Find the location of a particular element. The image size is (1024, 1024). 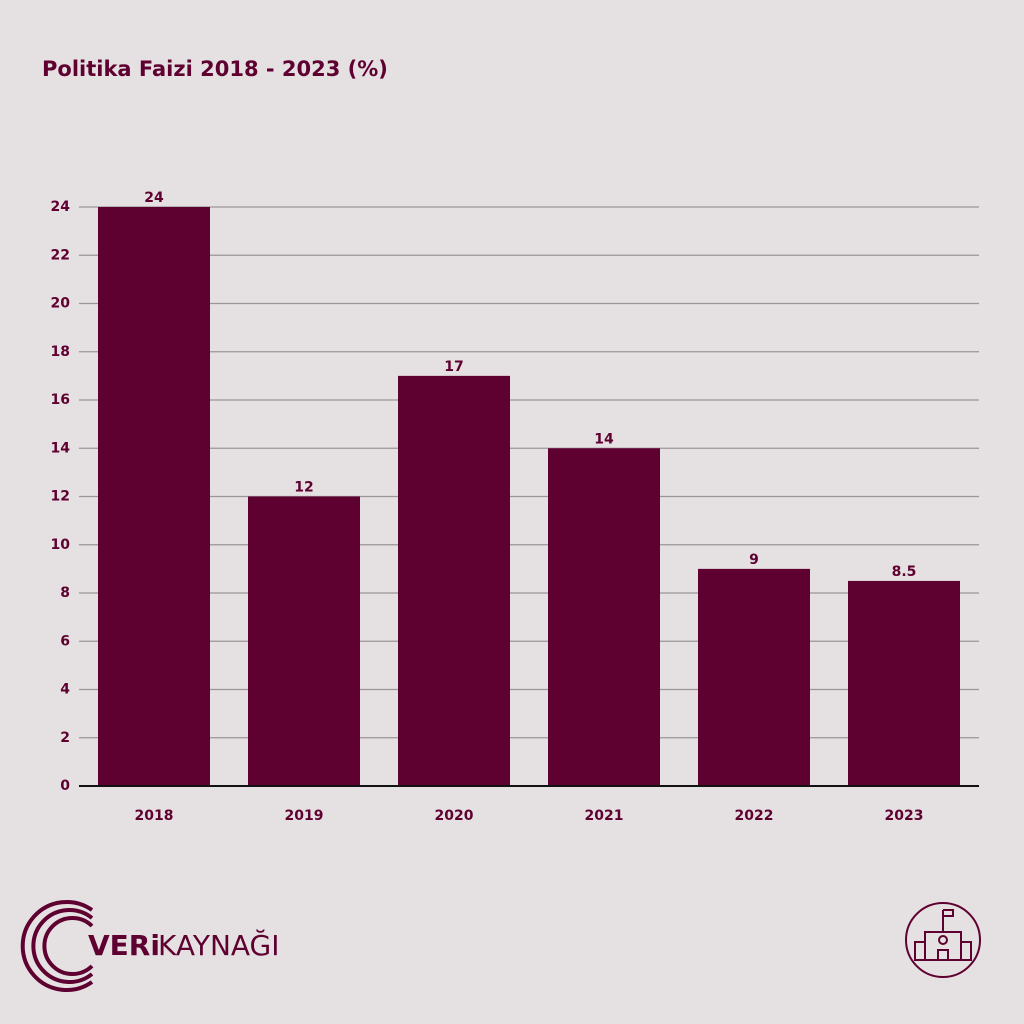

x-tick-label: 2018 is located at coordinates (154, 816).